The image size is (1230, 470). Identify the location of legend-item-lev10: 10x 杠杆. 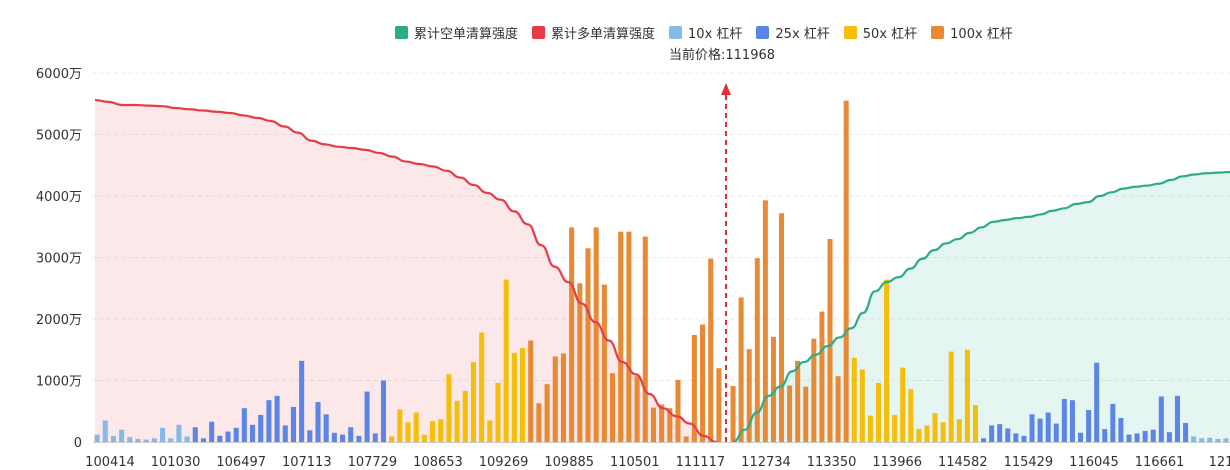
(705, 32).